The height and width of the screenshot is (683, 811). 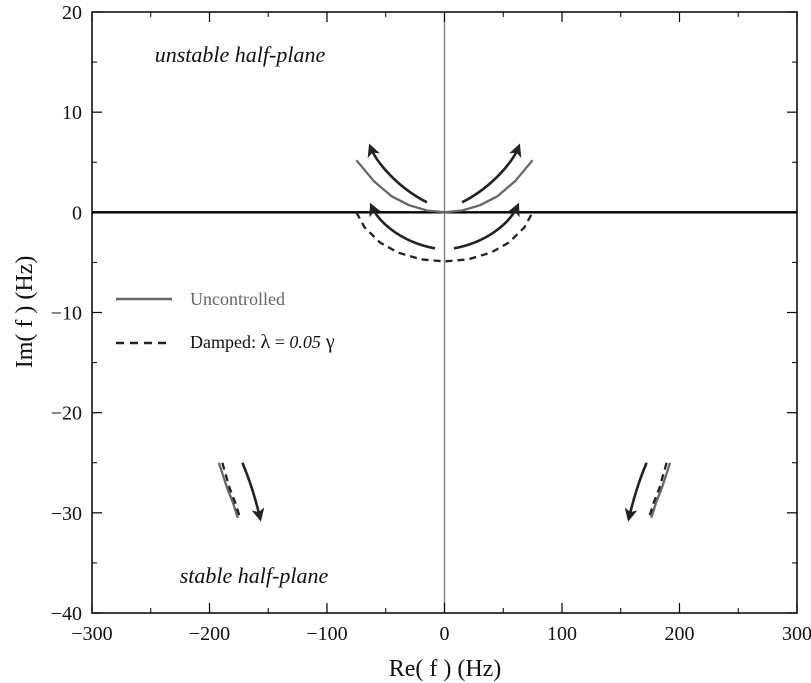 I want to click on y-tick-label: −10, so click(x=66, y=314).